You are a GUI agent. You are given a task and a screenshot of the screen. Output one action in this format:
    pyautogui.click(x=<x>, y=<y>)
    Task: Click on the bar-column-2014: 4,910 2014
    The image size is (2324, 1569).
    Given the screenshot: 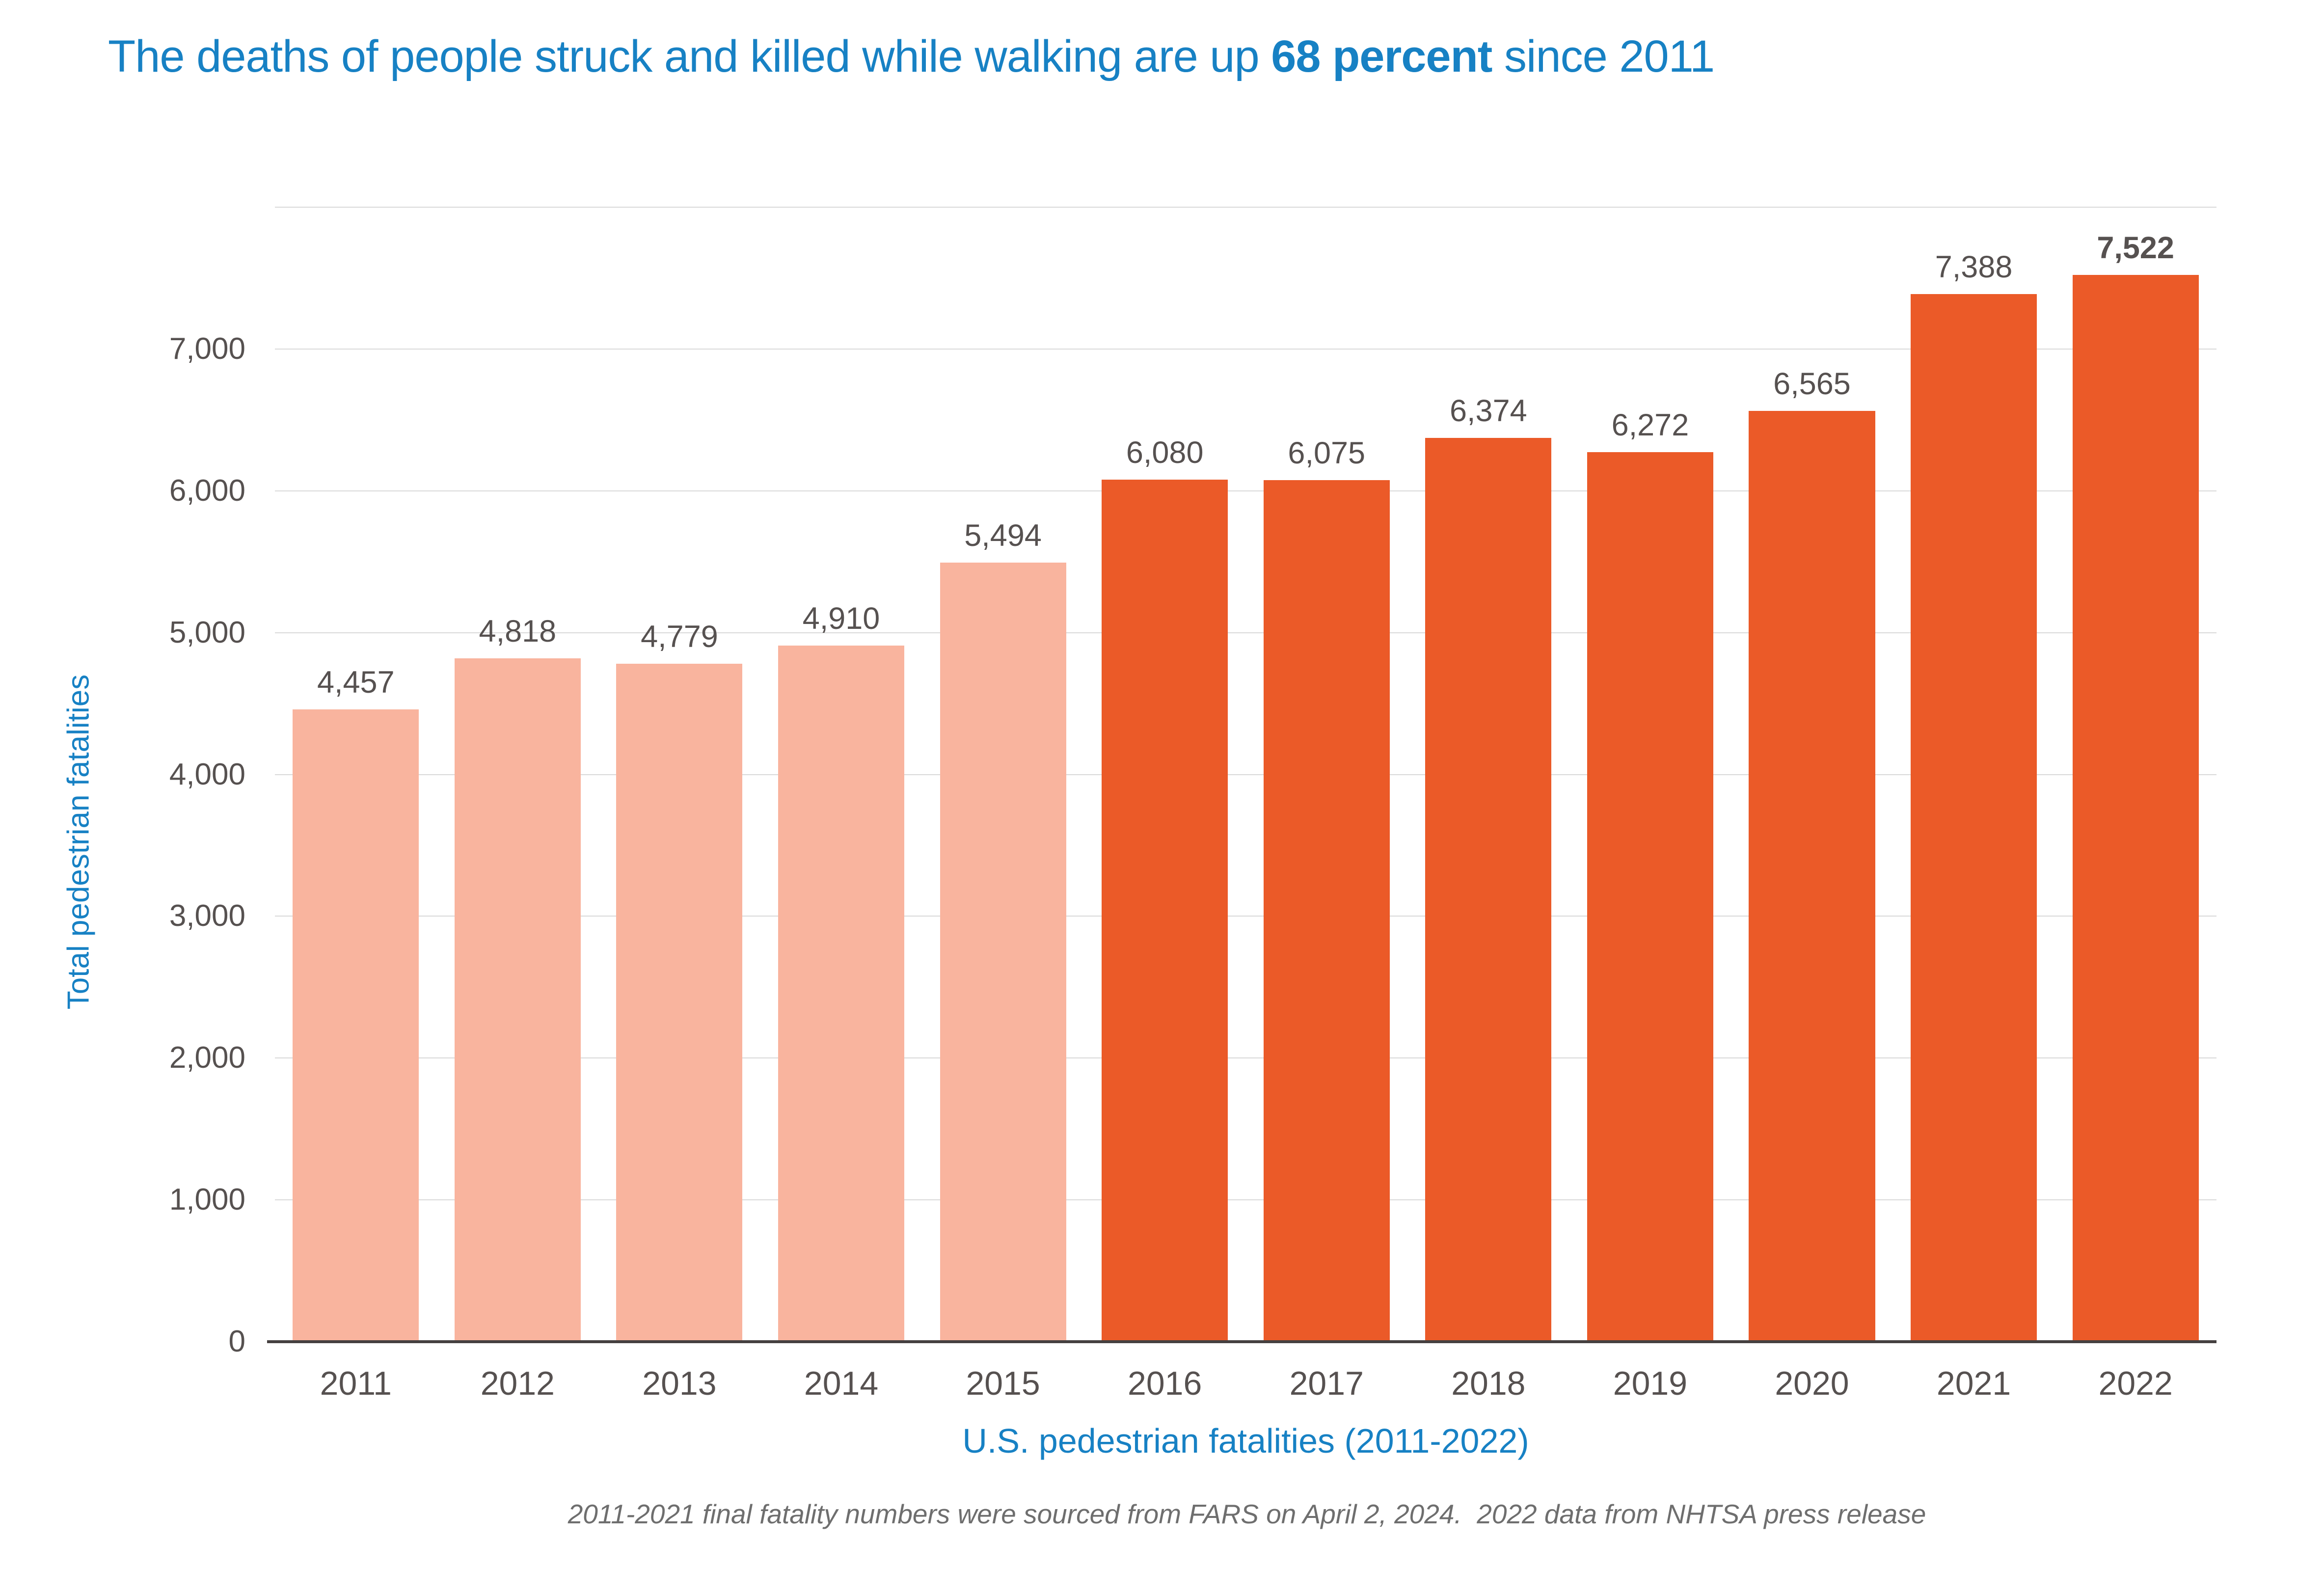 What is the action you would take?
    pyautogui.click(x=841, y=804)
    